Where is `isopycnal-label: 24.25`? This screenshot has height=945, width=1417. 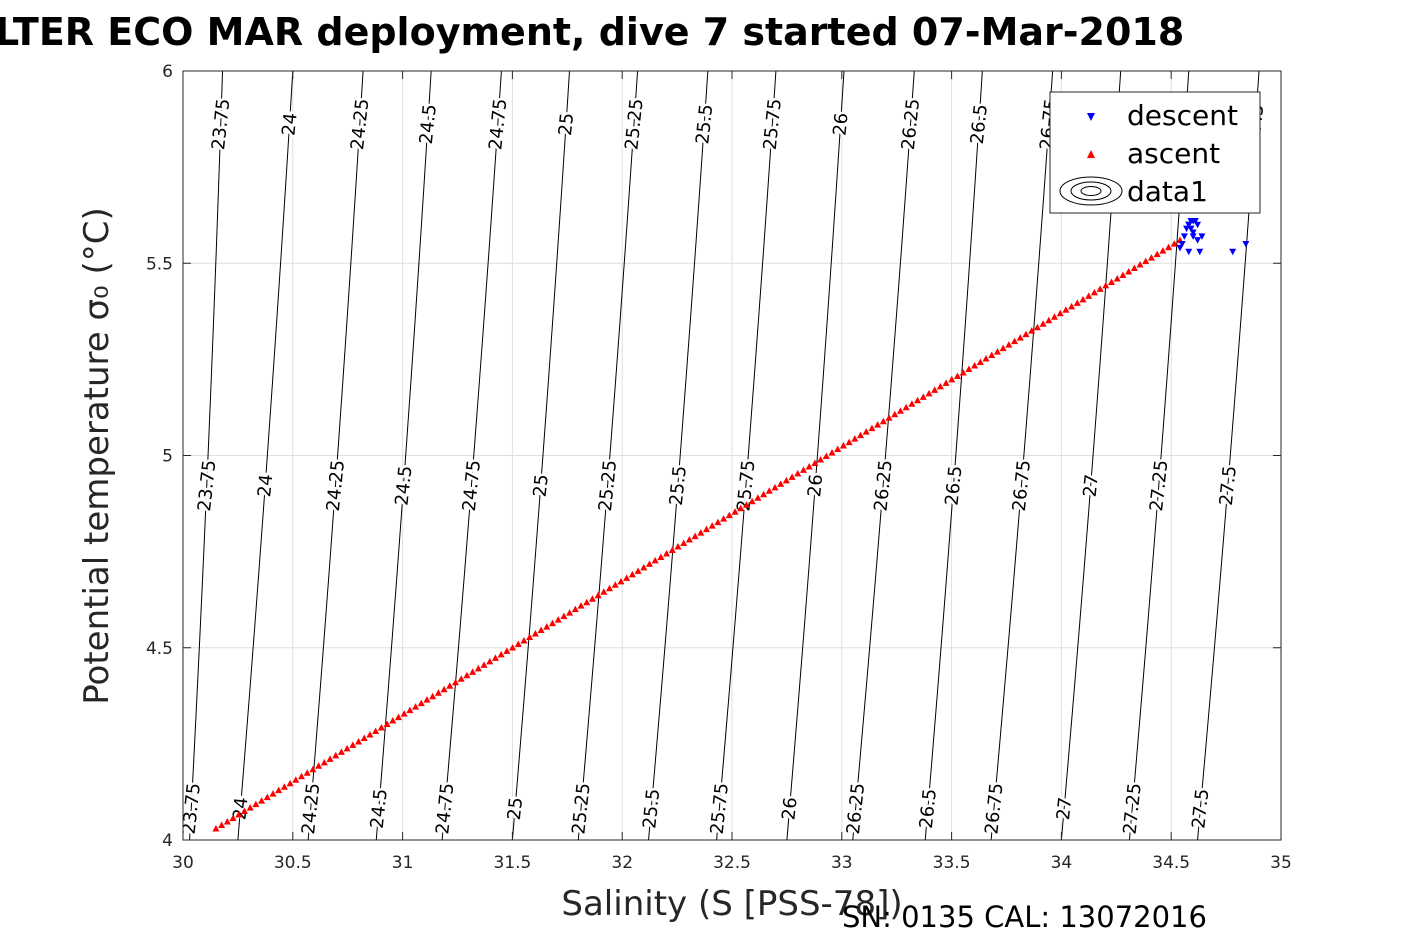
isopycnal-label: 24.25 is located at coordinates (311, 808).